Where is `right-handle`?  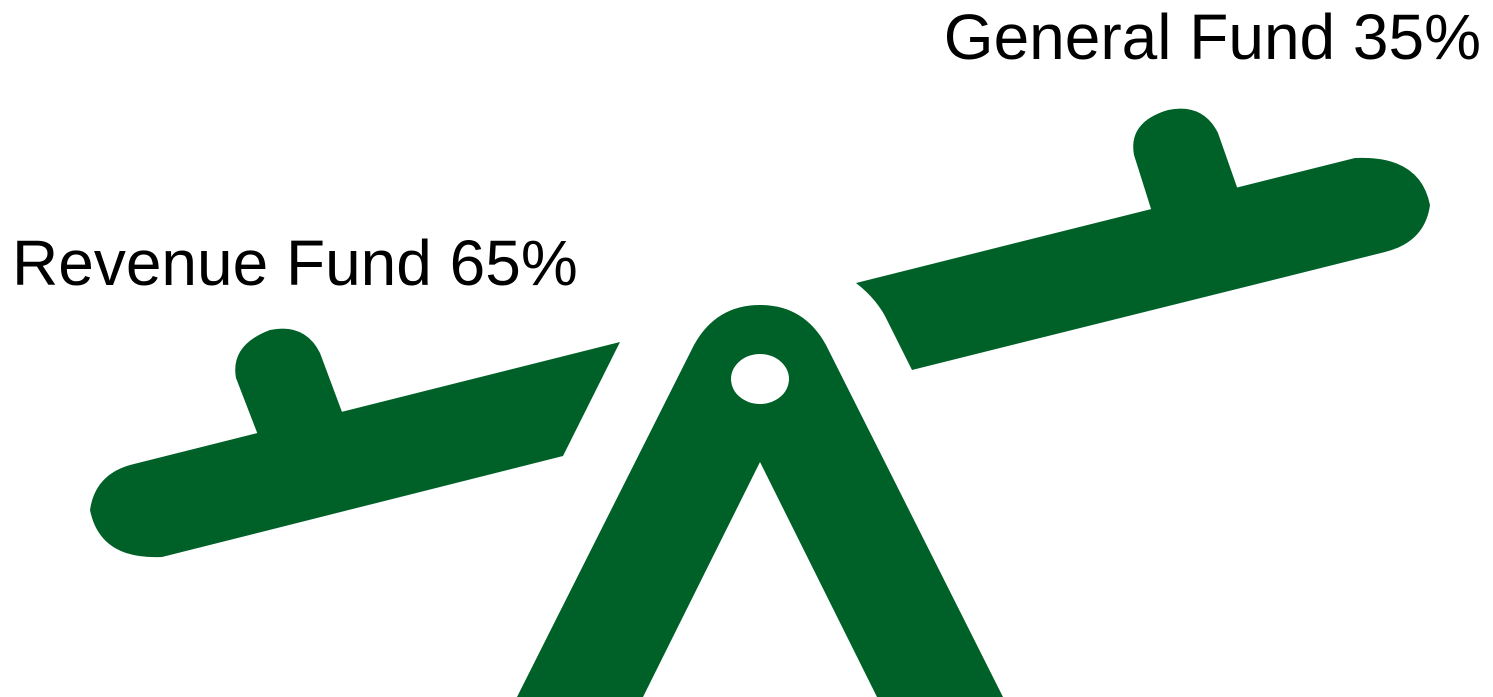
right-handle is located at coordinates (1185, 160).